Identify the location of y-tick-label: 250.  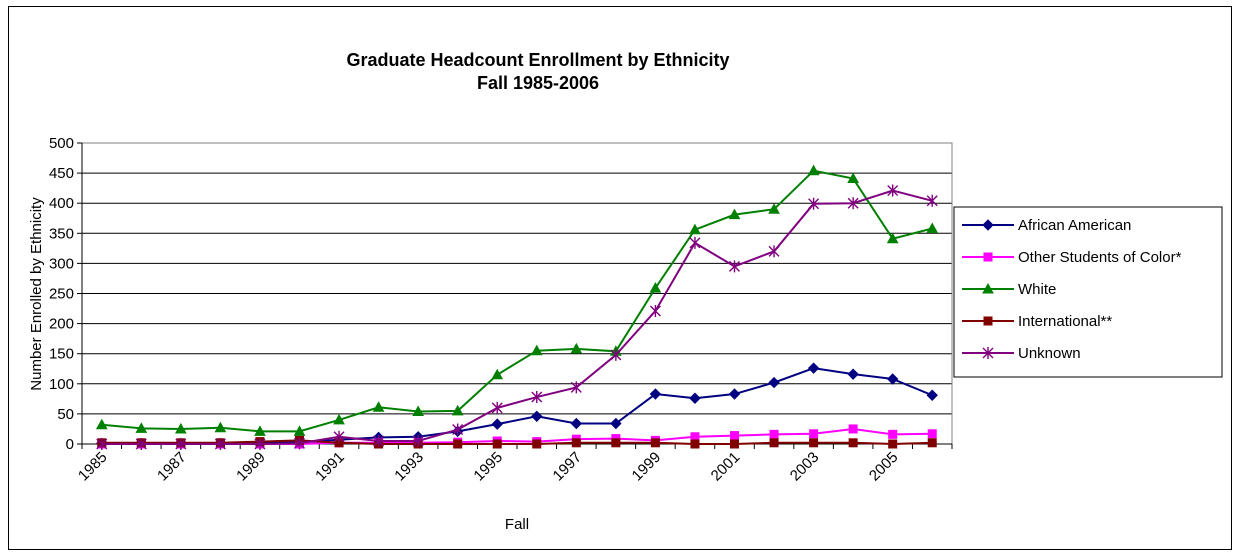
(61, 294).